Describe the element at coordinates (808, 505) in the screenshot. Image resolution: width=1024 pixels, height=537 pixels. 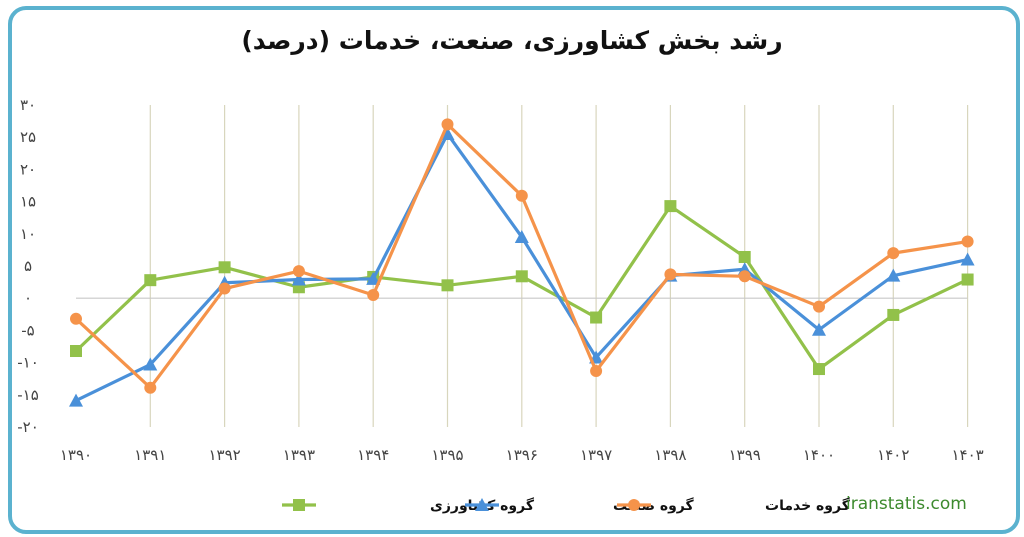
I see `legend-label-2: گروه خدمات` at that location.